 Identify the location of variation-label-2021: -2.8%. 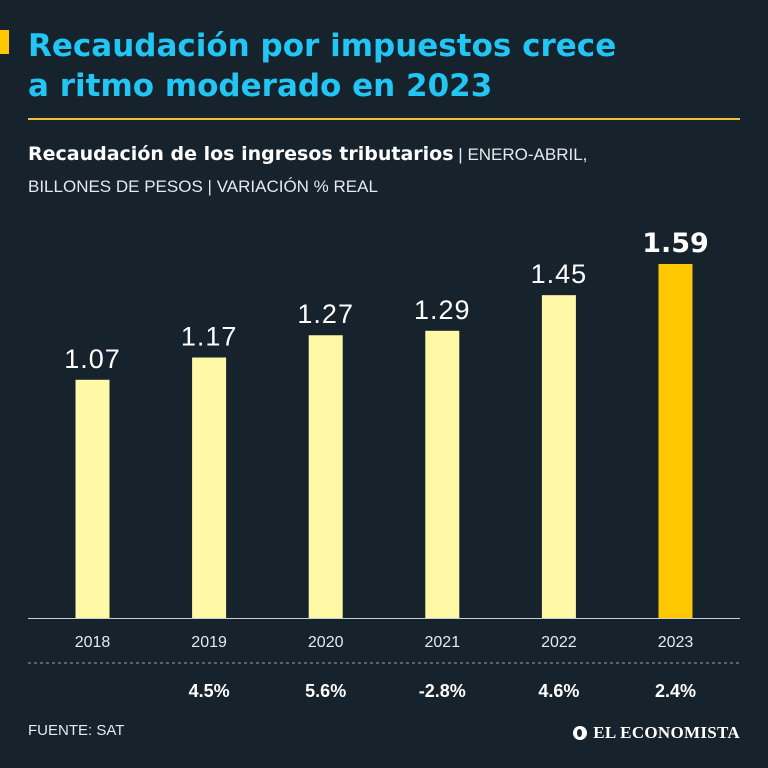
(442, 691).